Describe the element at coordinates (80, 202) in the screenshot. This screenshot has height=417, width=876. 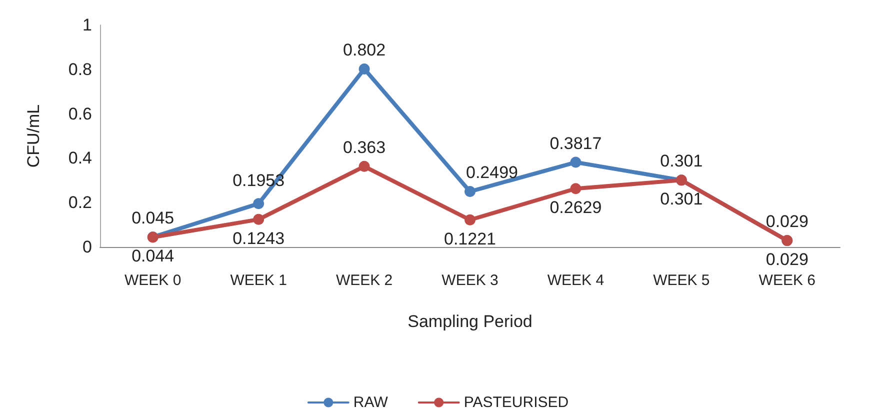
I see `y-tick-label: 0.2` at that location.